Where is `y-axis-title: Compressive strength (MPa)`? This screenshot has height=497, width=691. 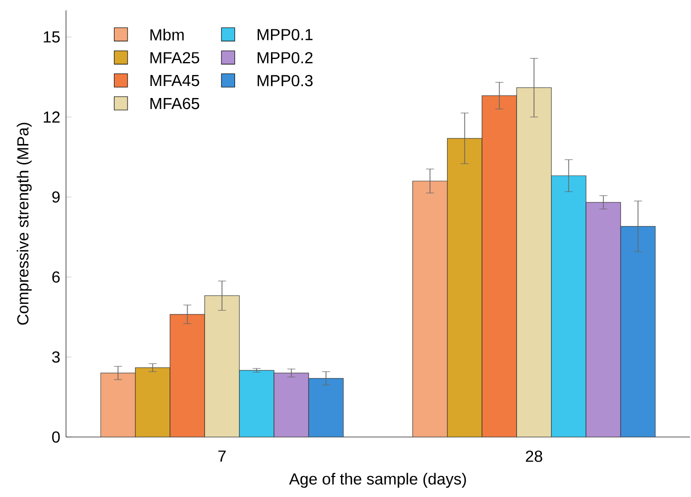 y-axis-title: Compressive strength (MPa) is located at coordinates (24, 223).